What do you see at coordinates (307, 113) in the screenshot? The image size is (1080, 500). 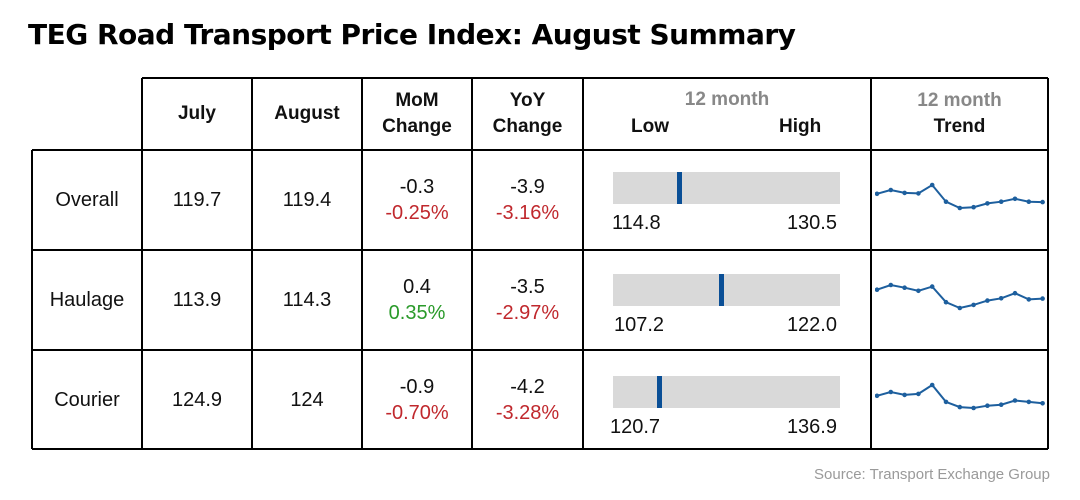 I see `header-august: August` at bounding box center [307, 113].